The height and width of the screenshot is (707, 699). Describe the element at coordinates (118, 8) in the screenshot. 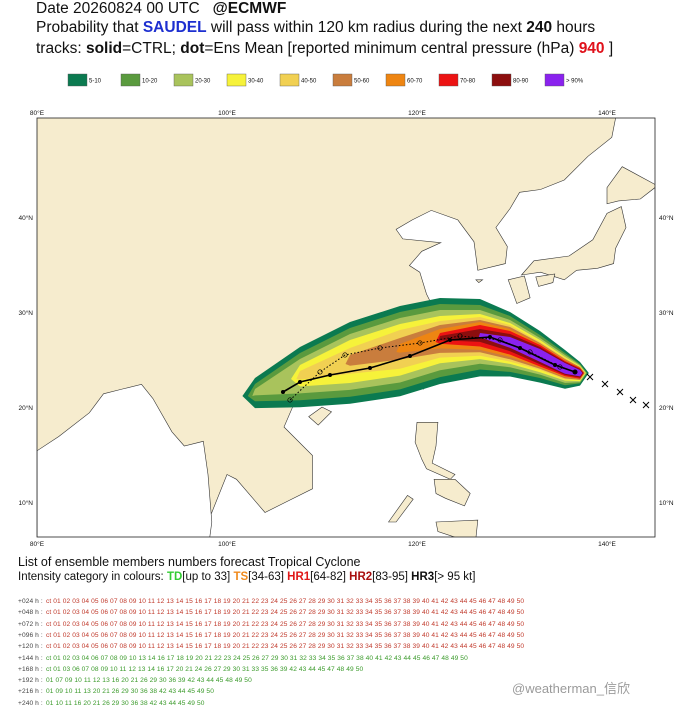

I see `date: Date 20260824 00 UTC` at that location.